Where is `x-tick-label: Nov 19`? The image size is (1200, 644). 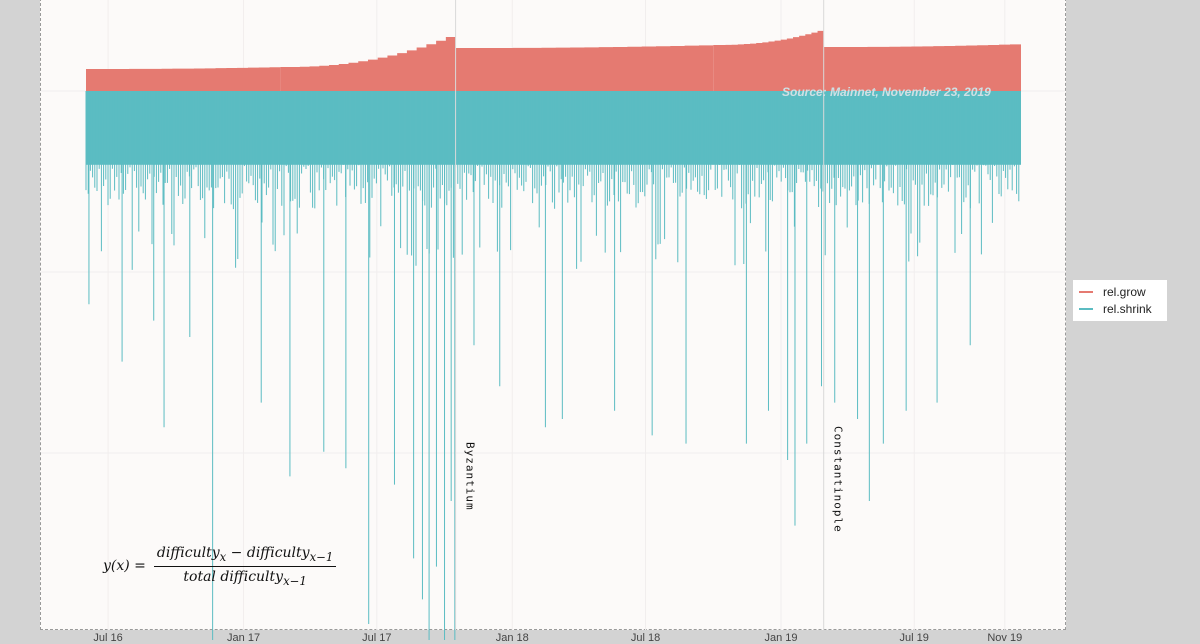 x-tick-label: Nov 19 is located at coordinates (1005, 638).